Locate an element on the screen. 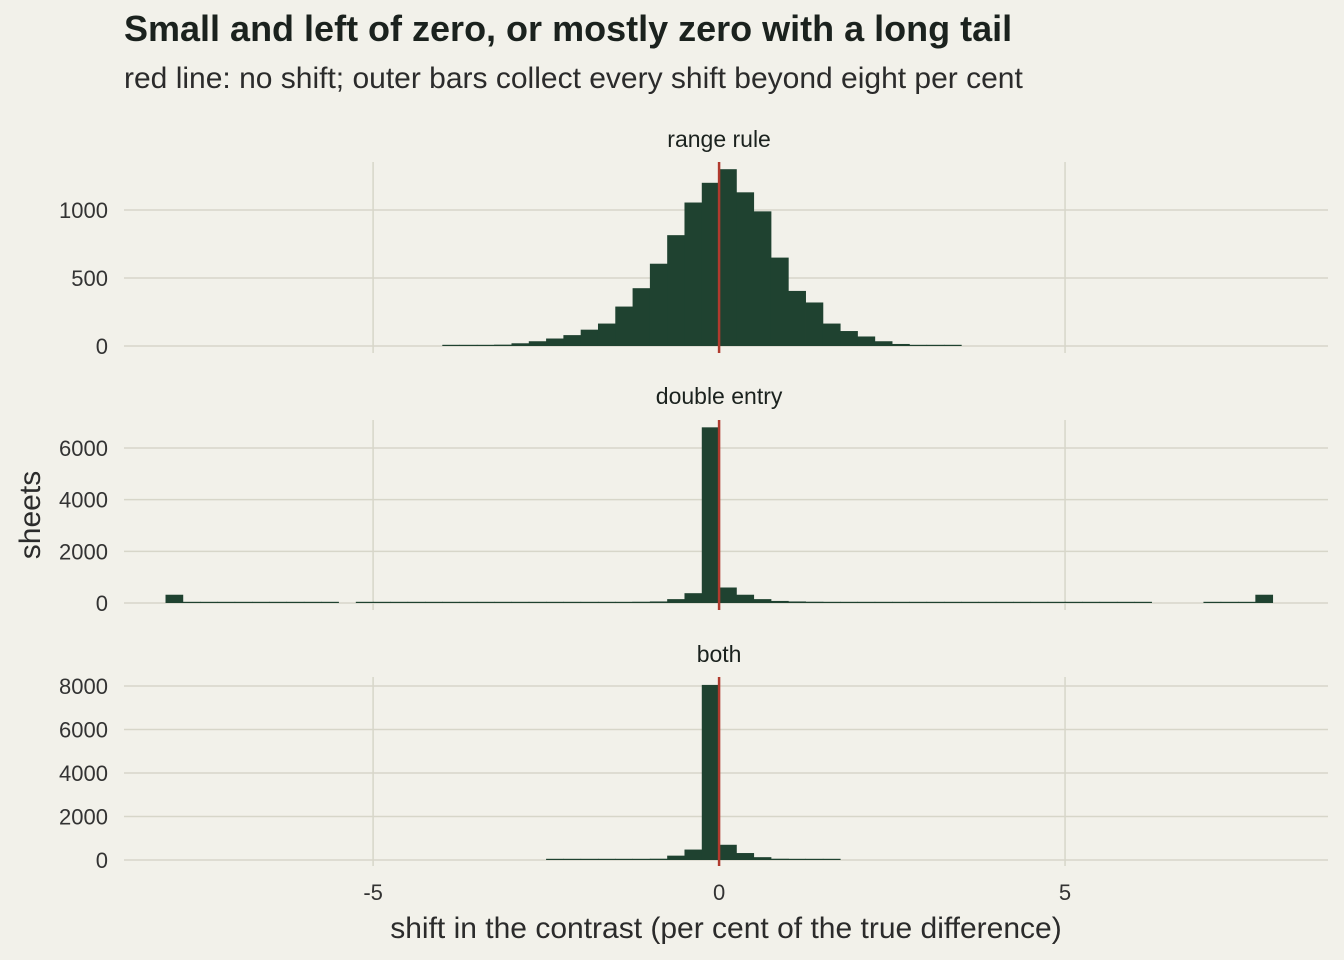 The height and width of the screenshot is (960, 1344). panel-strip-label: double entry is located at coordinates (719, 396).